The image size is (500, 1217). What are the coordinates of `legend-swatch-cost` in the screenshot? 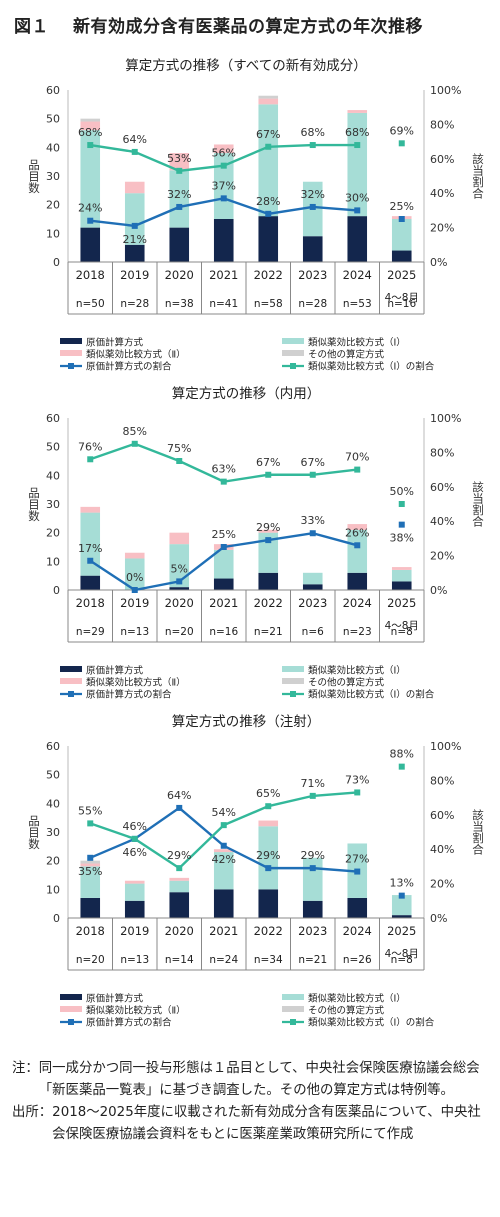 It's located at (71, 341).